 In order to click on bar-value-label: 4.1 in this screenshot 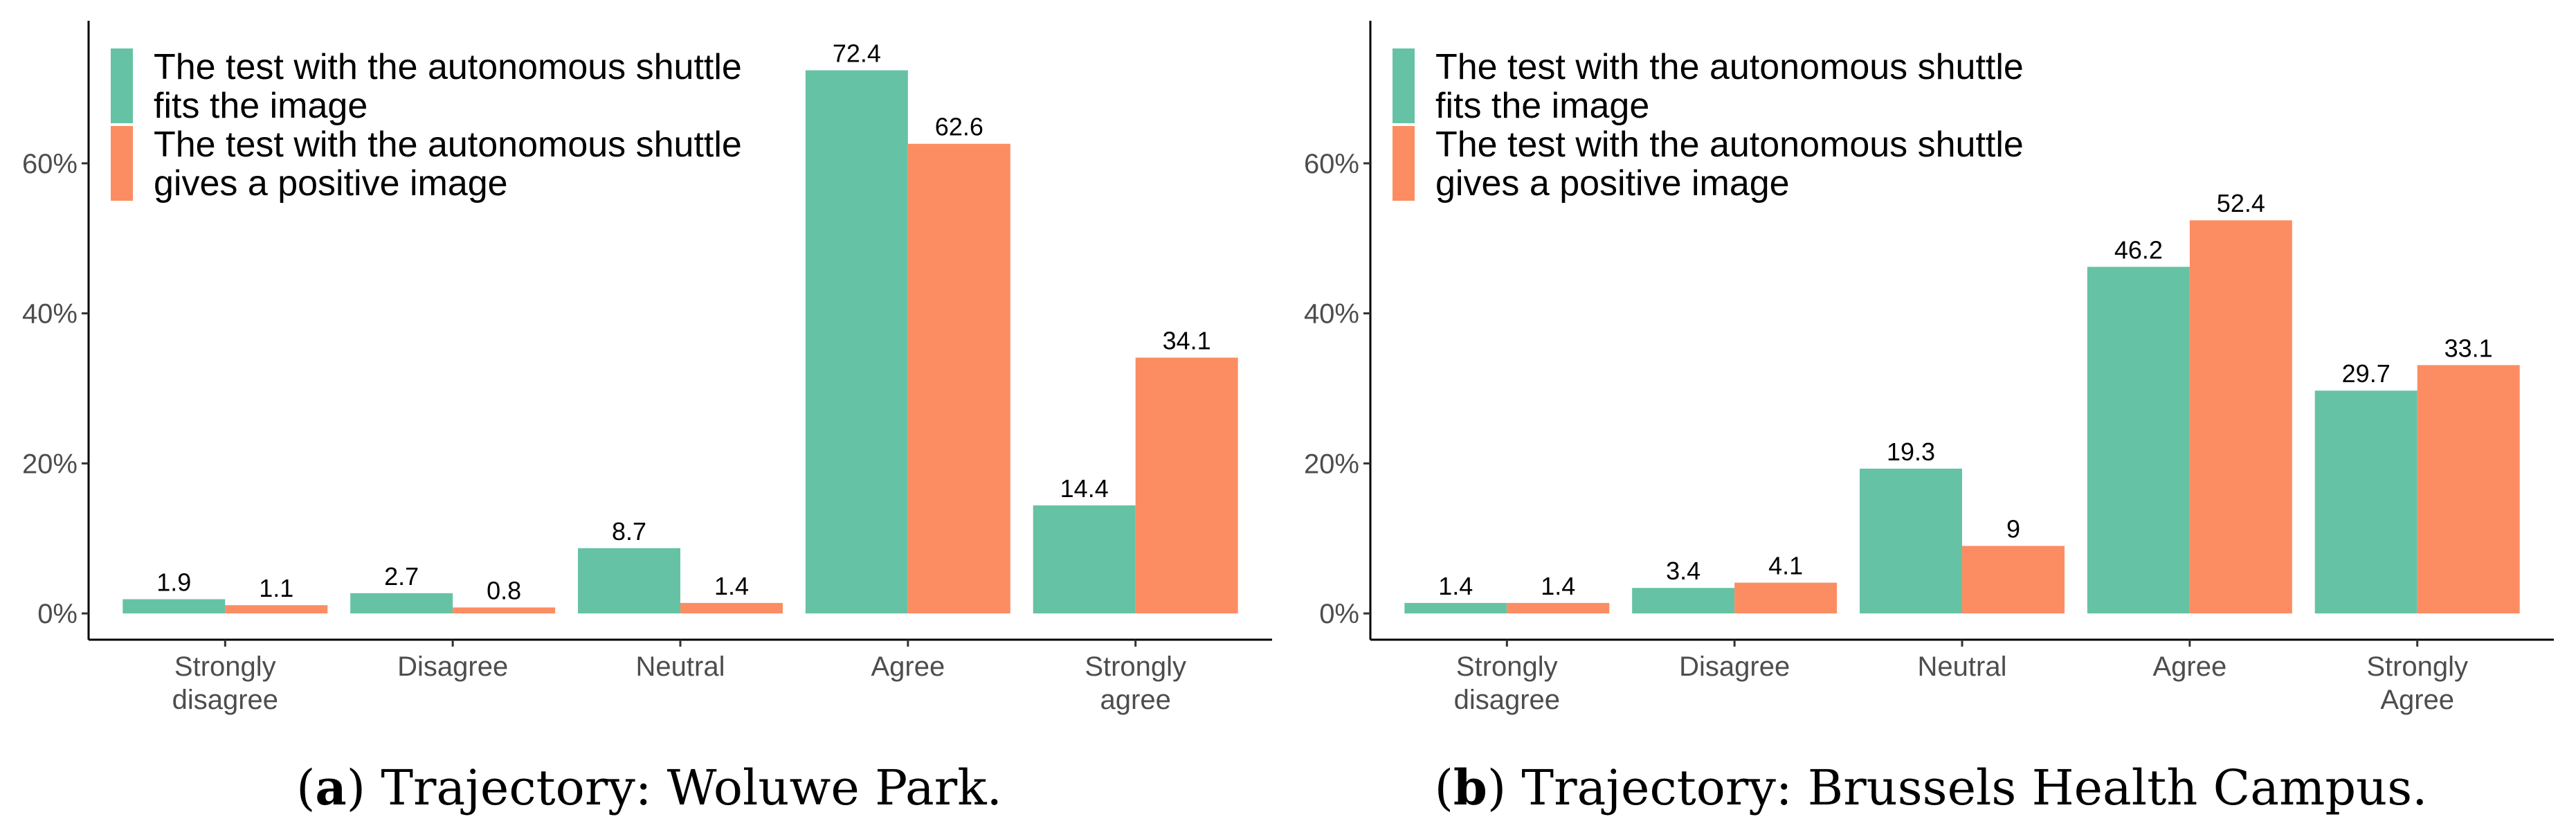, I will do `click(1785, 566)`.